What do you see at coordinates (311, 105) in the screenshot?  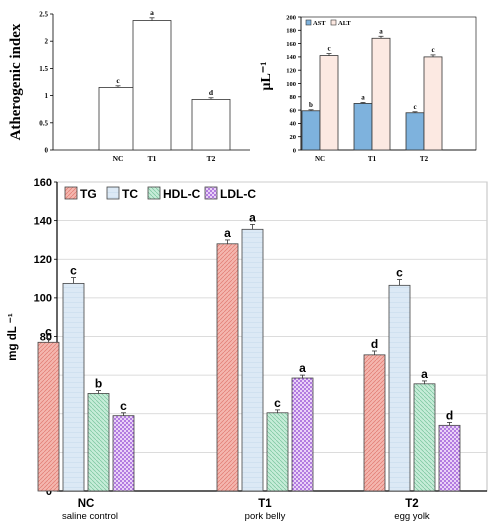 I see `chart2-significance-letter: b` at bounding box center [311, 105].